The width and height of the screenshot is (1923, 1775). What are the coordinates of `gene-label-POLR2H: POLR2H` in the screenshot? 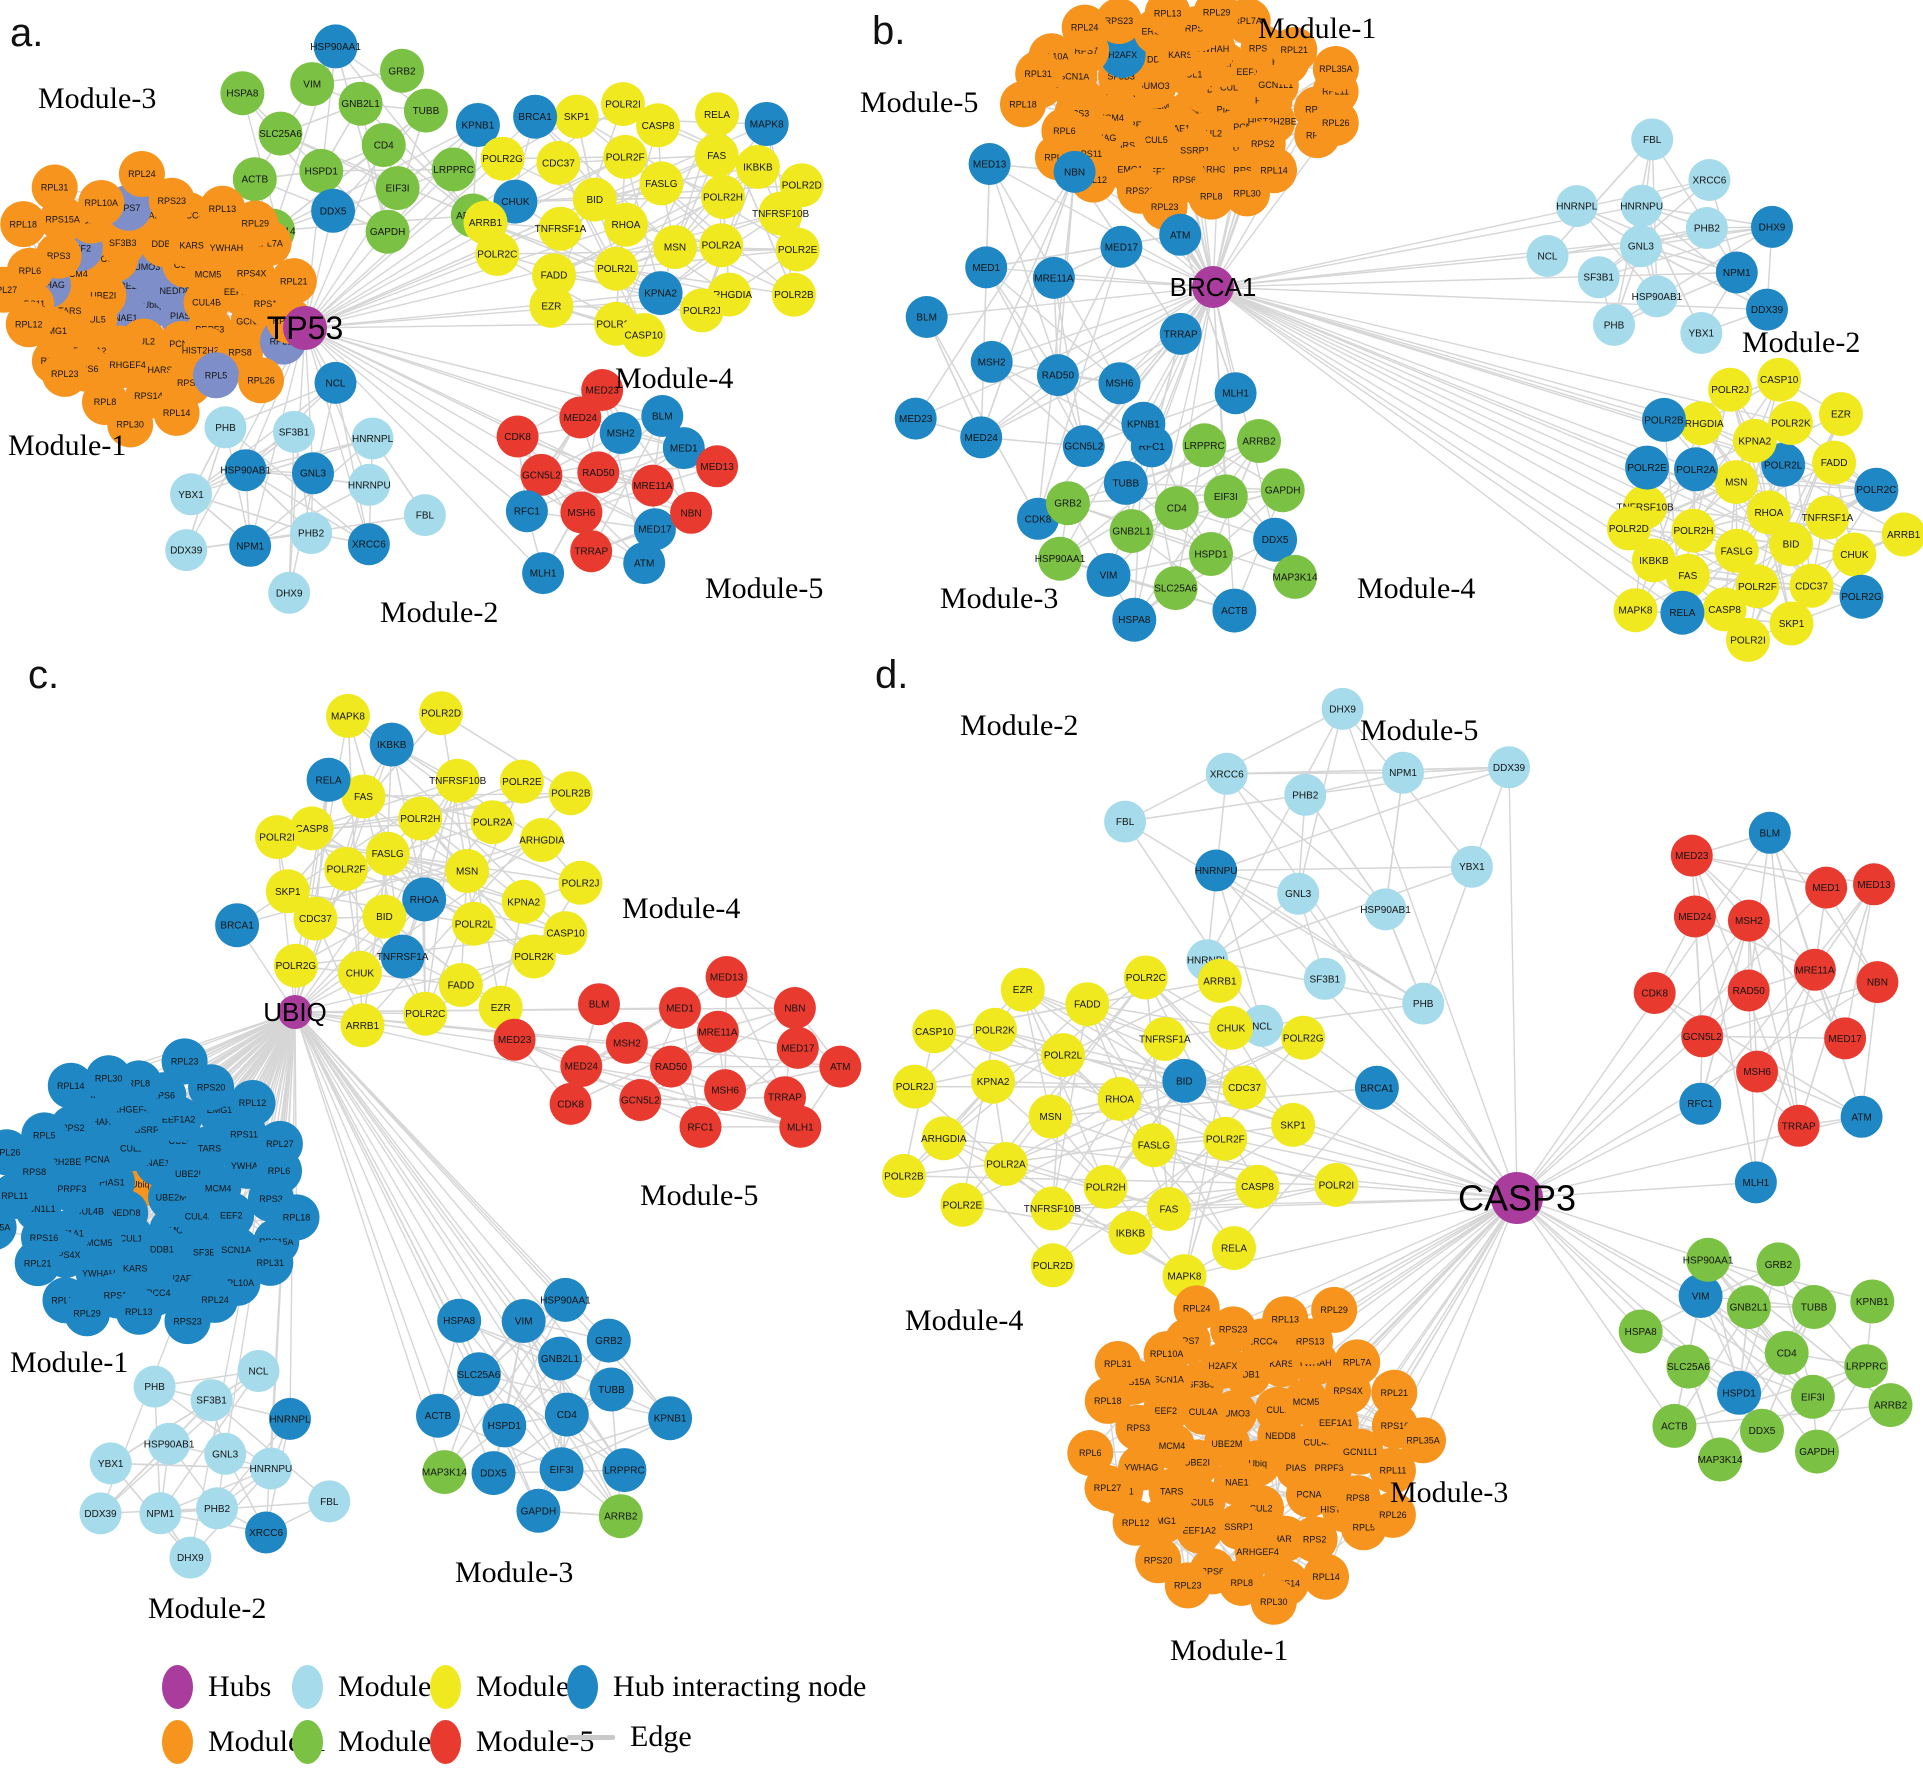 It's located at (723, 198).